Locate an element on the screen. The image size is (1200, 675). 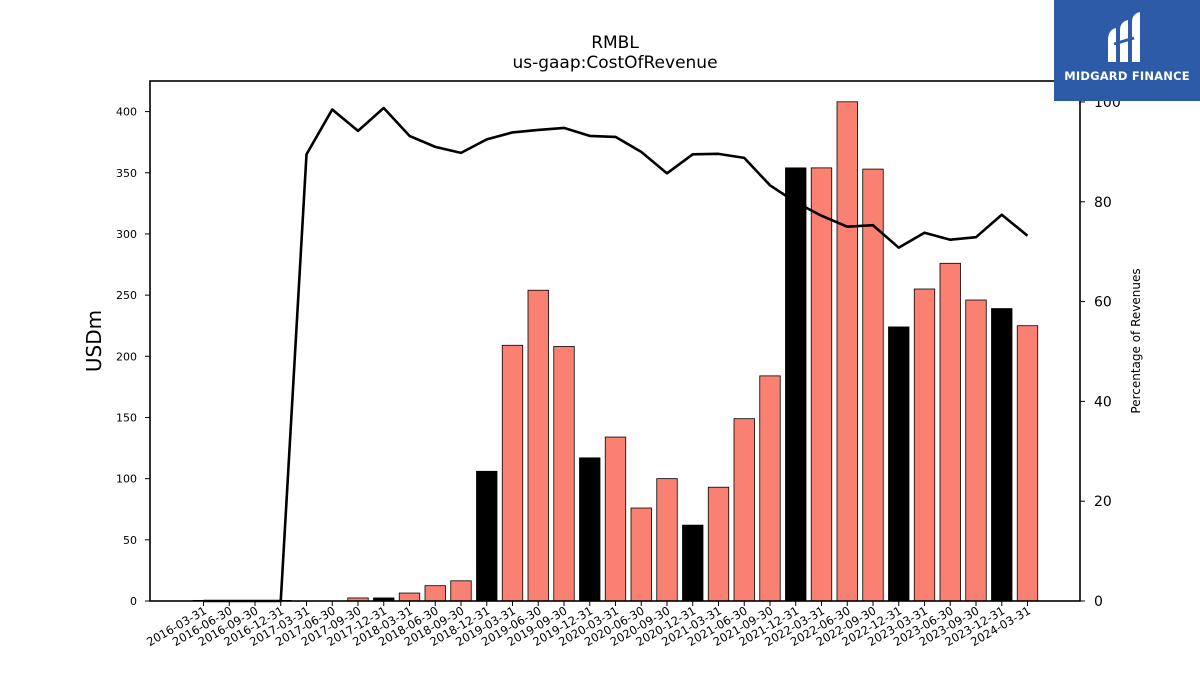
y-tick-label: 250 is located at coordinates (126, 295).